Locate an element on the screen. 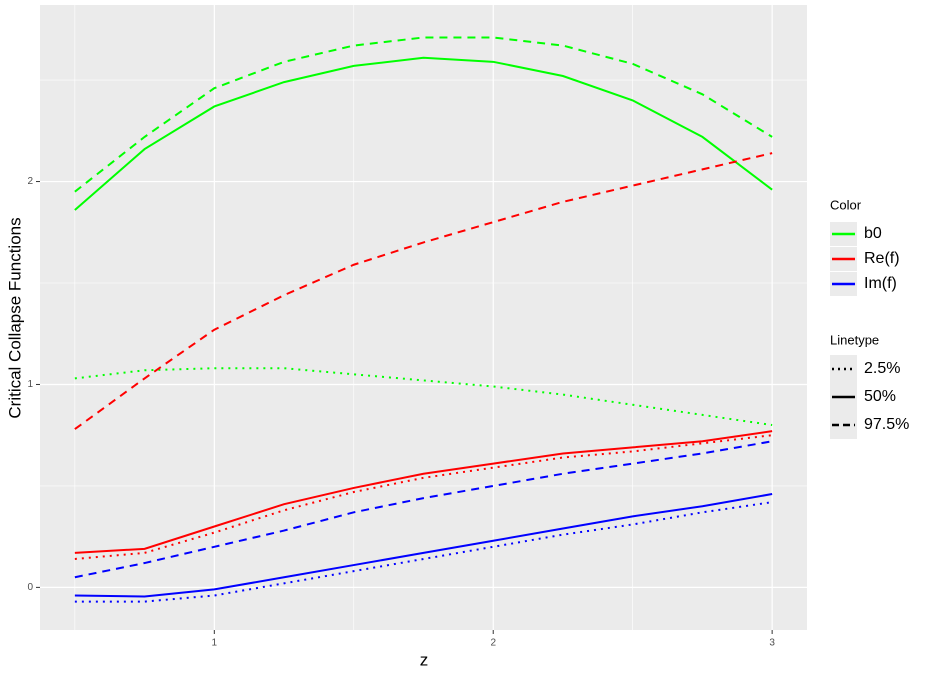 The image size is (933, 677). y-tick-label: 1 is located at coordinates (30, 384).